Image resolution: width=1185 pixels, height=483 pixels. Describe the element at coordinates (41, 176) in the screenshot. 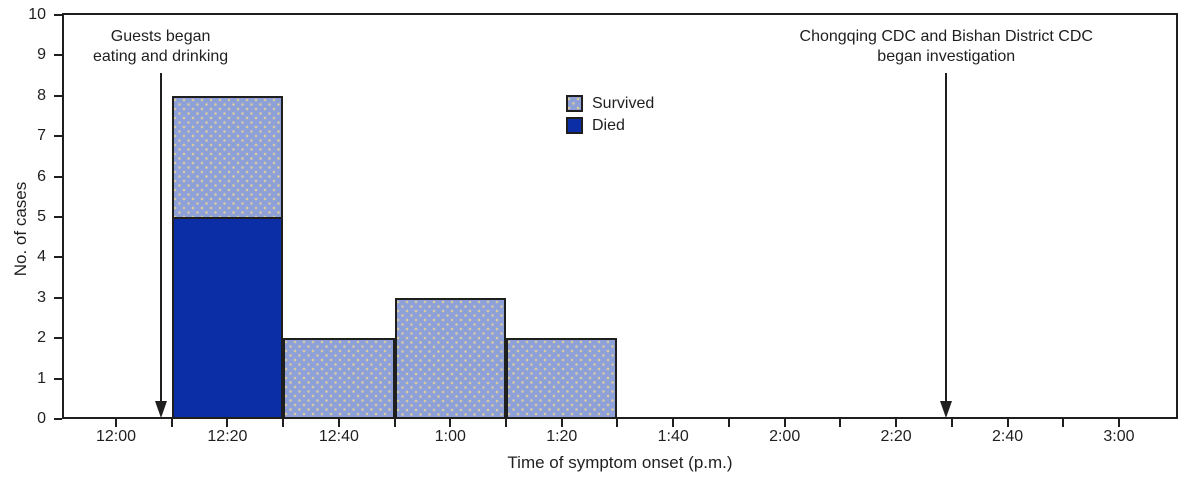

I see `y-tick-label: 6` at that location.